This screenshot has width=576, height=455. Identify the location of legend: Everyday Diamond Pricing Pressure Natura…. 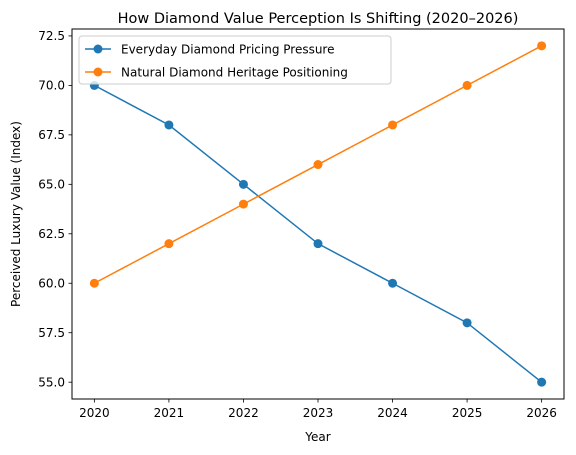
(235, 60).